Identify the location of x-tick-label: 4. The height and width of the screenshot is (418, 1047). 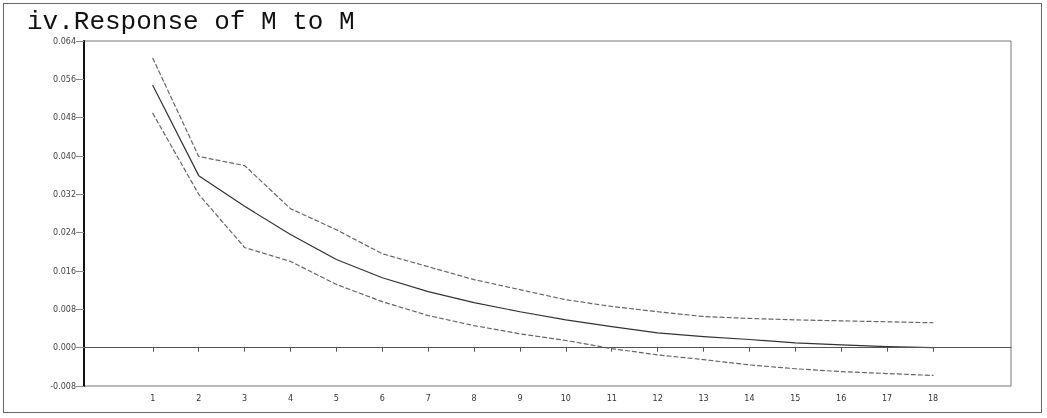
(290, 398).